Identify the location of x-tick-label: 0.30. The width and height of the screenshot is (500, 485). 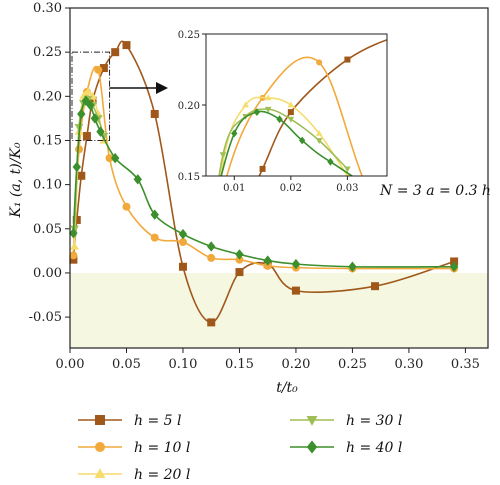
(408, 364).